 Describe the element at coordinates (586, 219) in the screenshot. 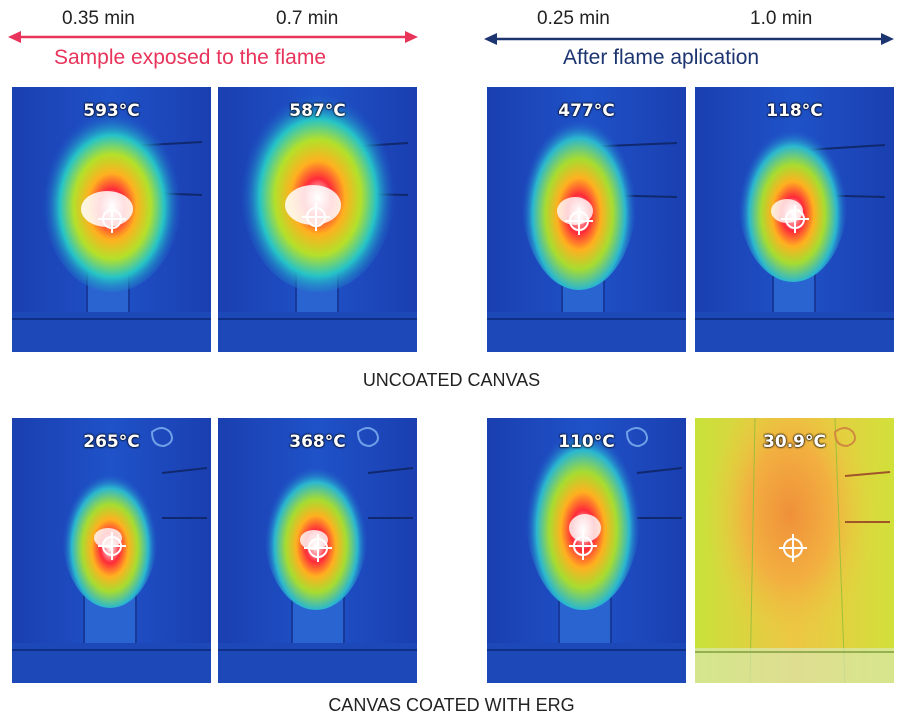

I see `thermal-image-uncoated-0-25-min: 477°C` at that location.